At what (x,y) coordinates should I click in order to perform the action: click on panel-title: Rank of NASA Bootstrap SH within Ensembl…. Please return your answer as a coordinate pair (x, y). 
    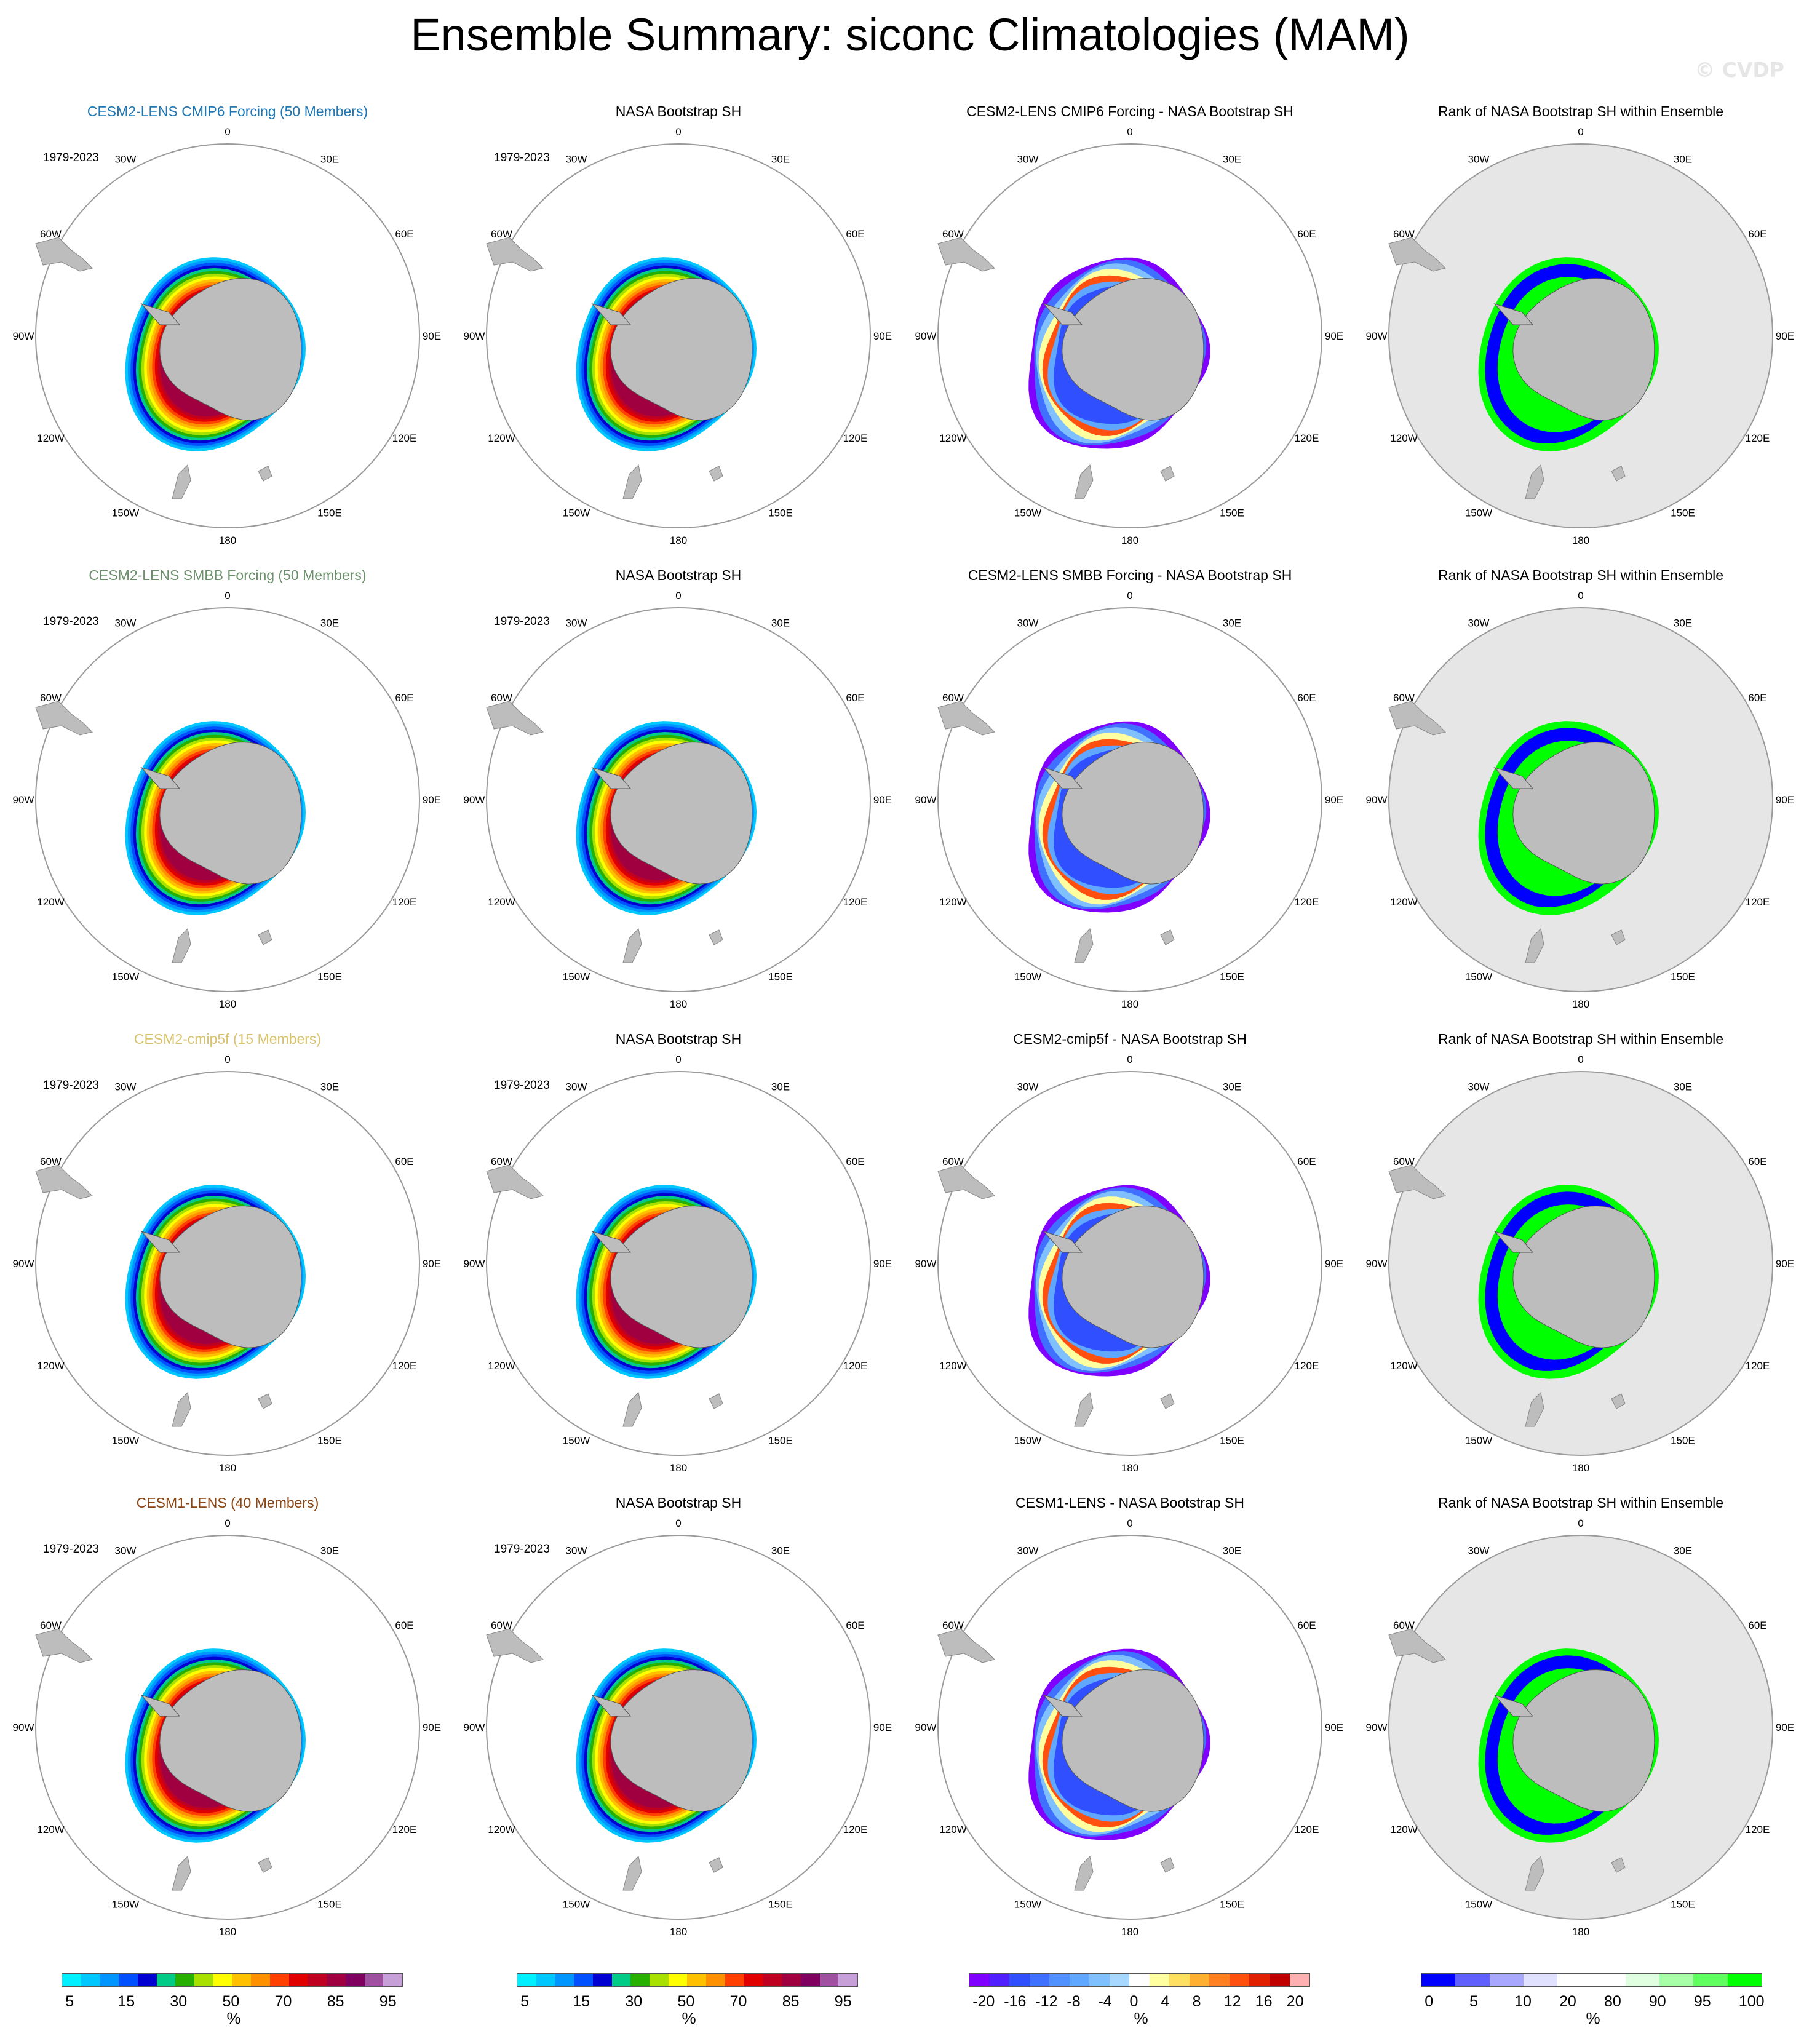
    Looking at the image, I should click on (1581, 111).